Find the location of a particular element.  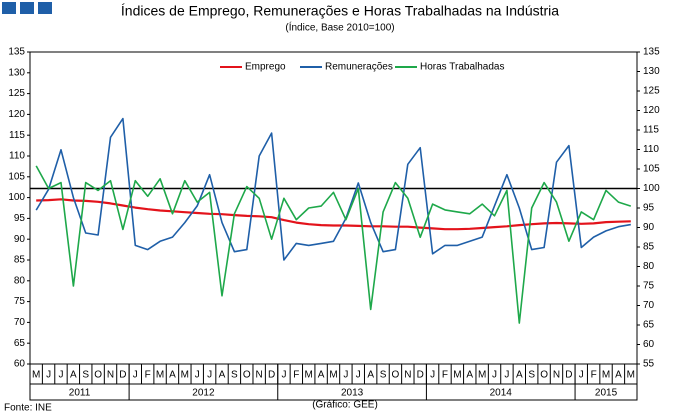

legend-label: Emprego is located at coordinates (265, 67).